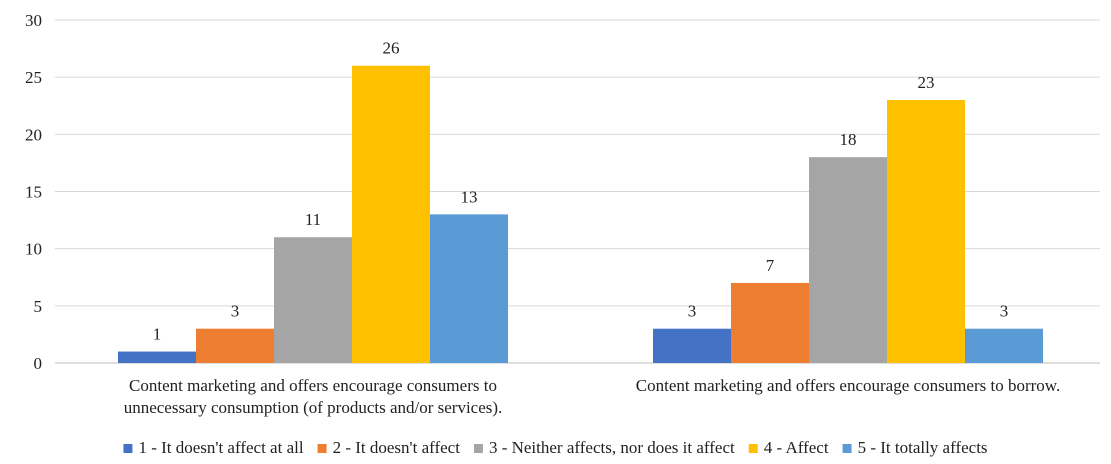 The image size is (1111, 464). Describe the element at coordinates (33, 20) in the screenshot. I see `y-tick-label: 30` at that location.